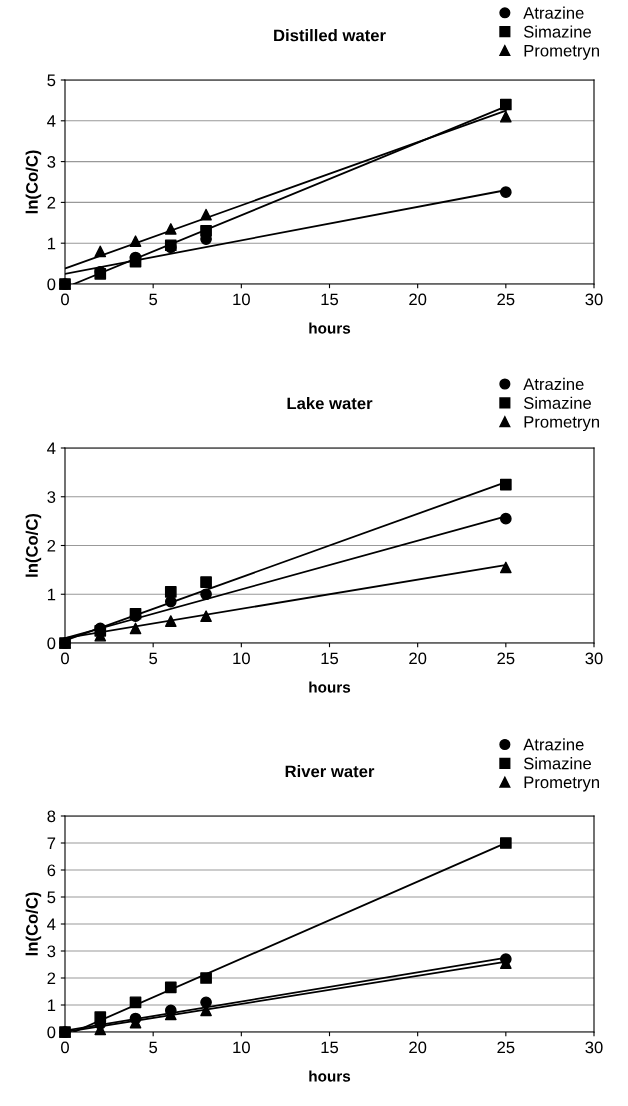  Describe the element at coordinates (330, 403) in the screenshot. I see `chart-title: Lake water` at that location.